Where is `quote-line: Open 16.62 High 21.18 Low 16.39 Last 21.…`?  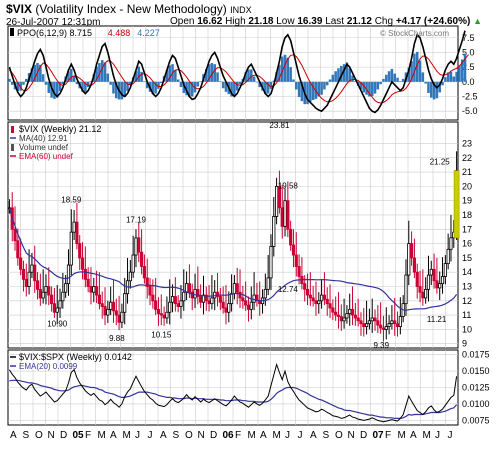 quote-line: Open 16.62 High 21.18 Low 16.39 Last 21.… is located at coordinates (326, 21).